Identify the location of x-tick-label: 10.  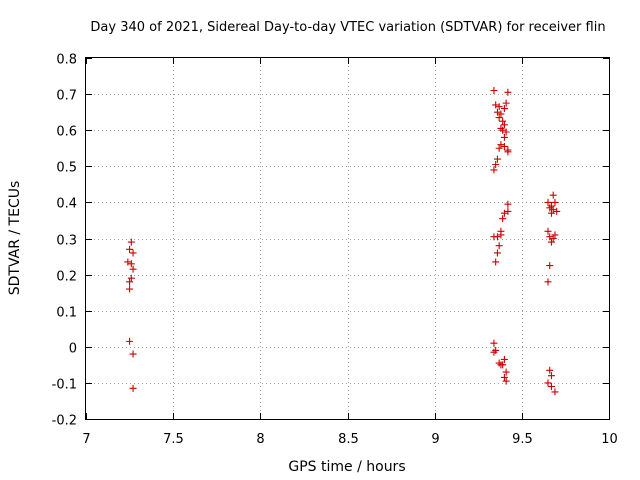
(609, 439).